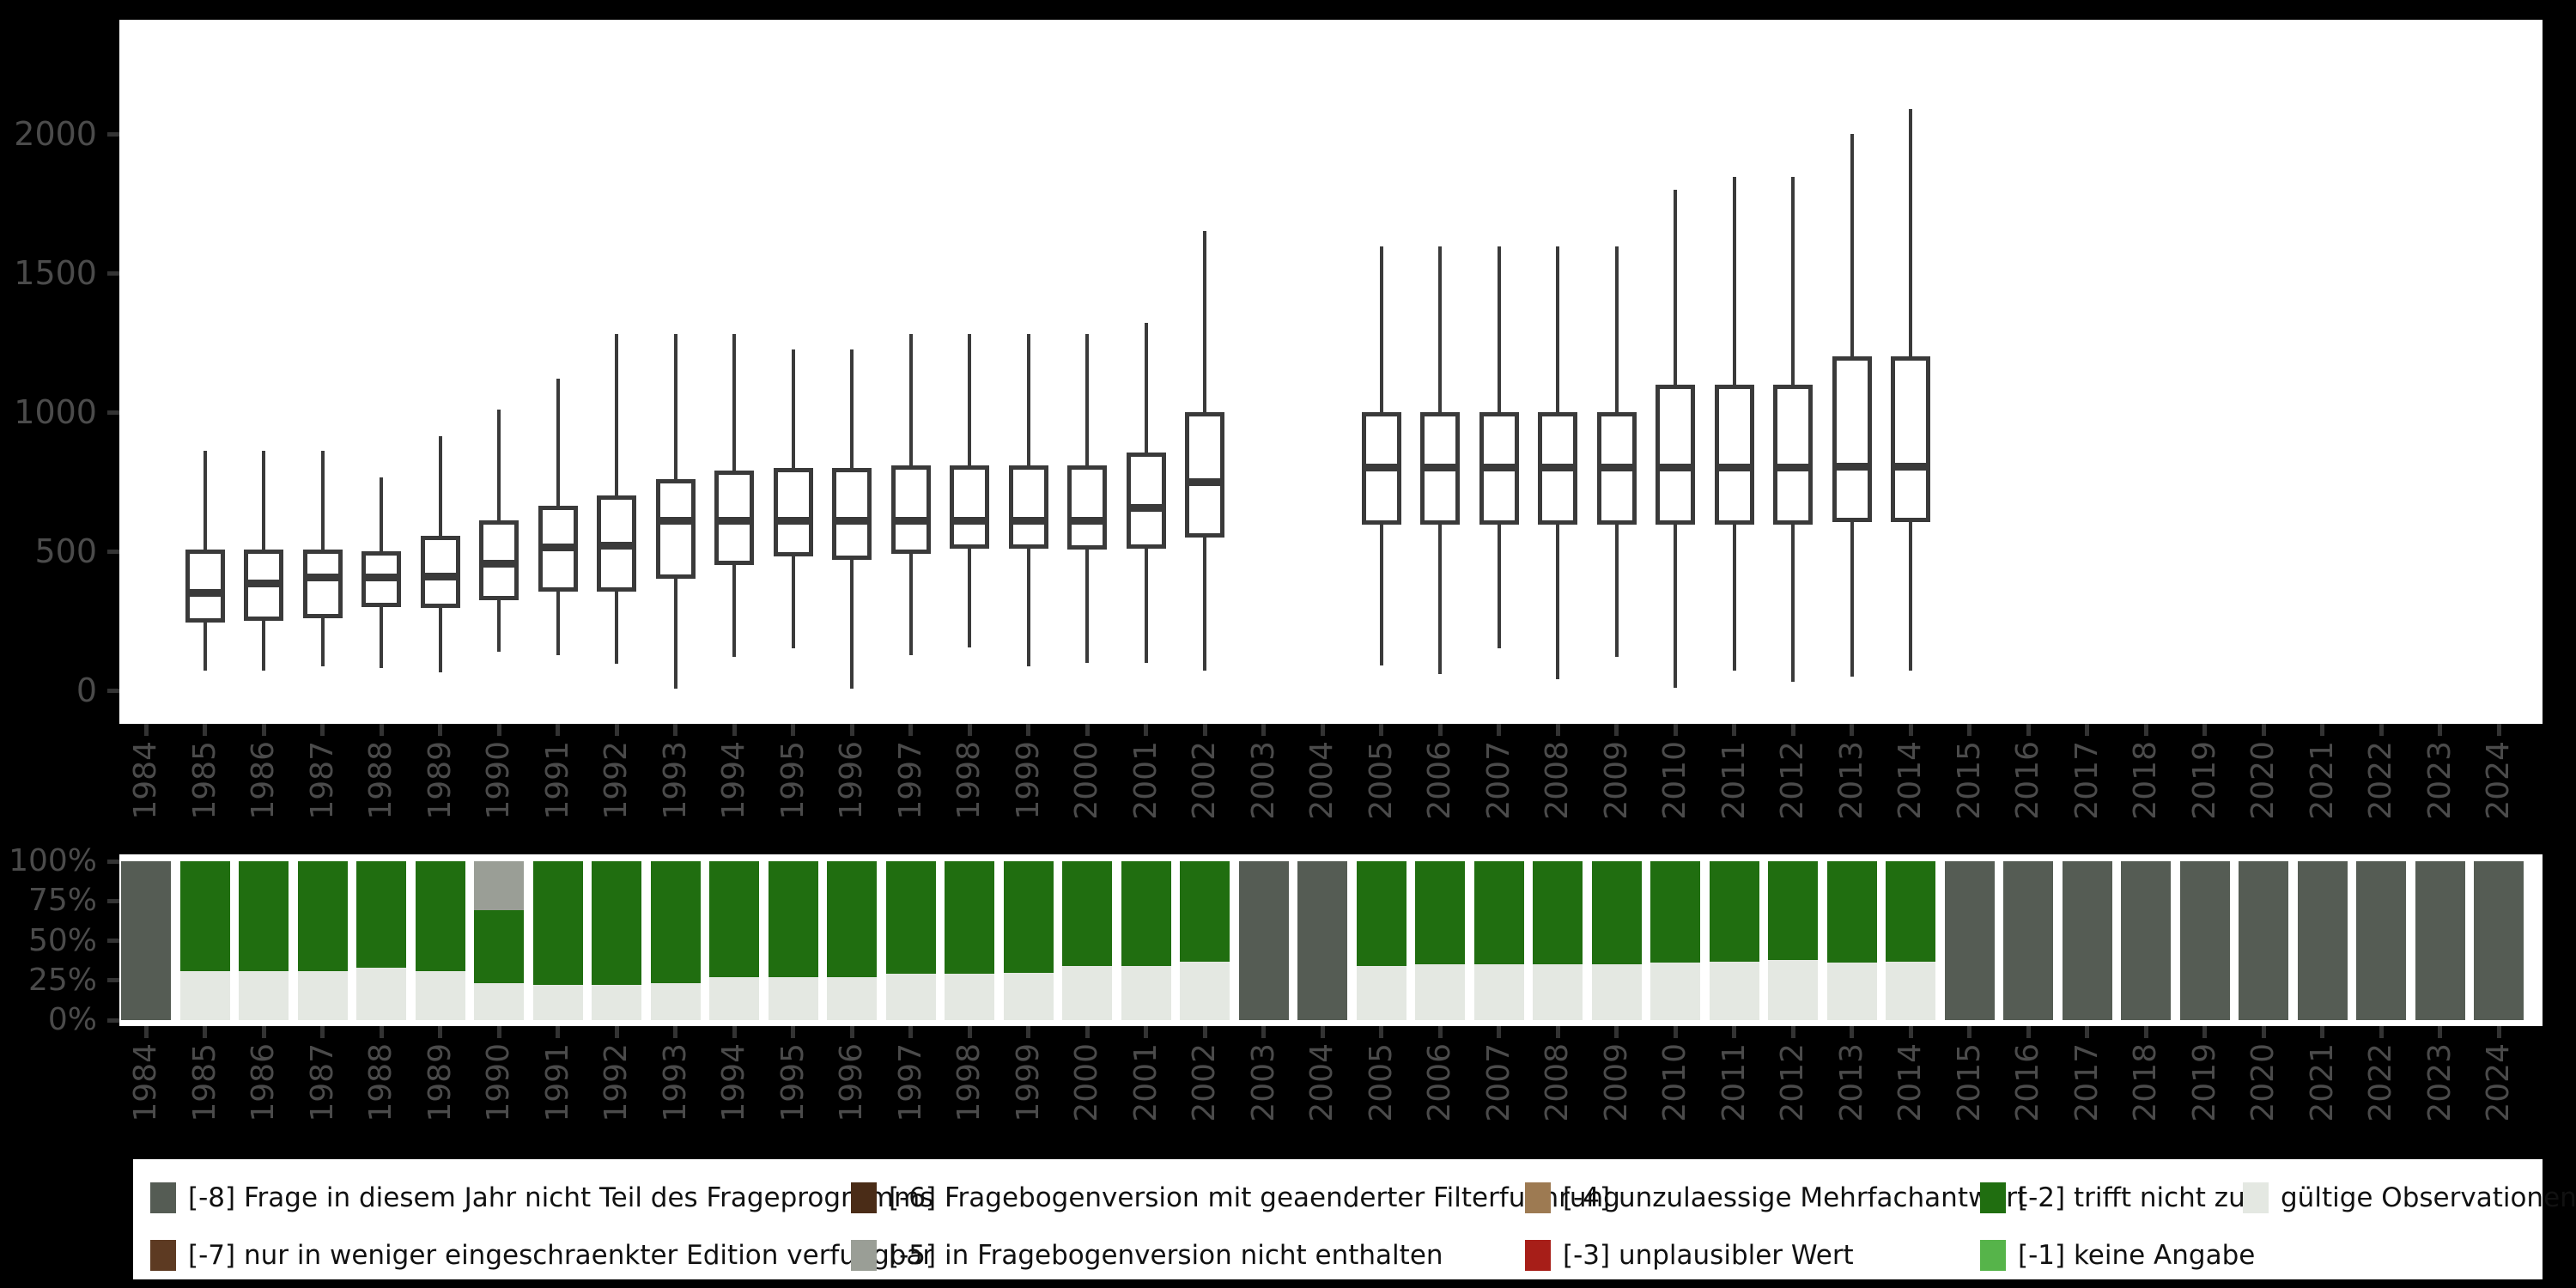 This screenshot has width=2576, height=1288. Describe the element at coordinates (53, 861) in the screenshot. I see `bar-y-tick-label-100: 100%` at that location.